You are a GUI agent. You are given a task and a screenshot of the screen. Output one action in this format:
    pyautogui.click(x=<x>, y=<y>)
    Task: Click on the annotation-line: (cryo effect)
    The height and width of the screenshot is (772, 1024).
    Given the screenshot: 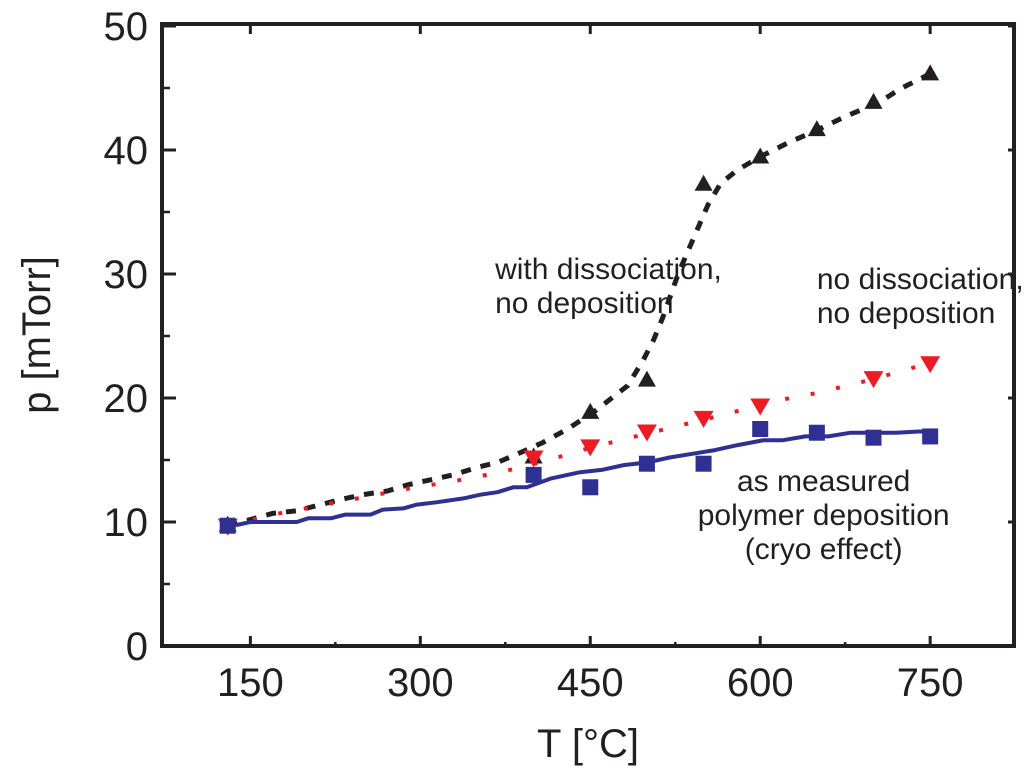 What is the action you would take?
    pyautogui.click(x=824, y=549)
    